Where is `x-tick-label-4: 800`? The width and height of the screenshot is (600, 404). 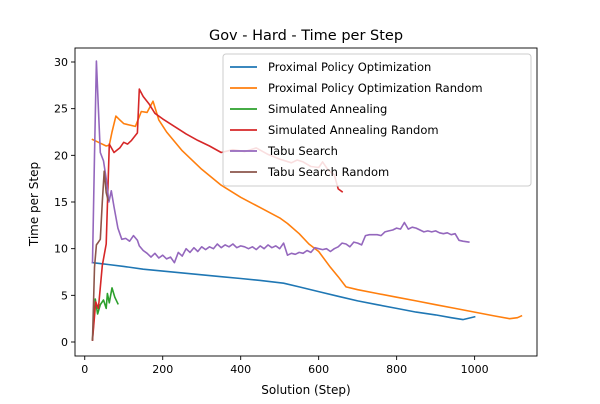 x-tick-label-4: 800 is located at coordinates (396, 369).